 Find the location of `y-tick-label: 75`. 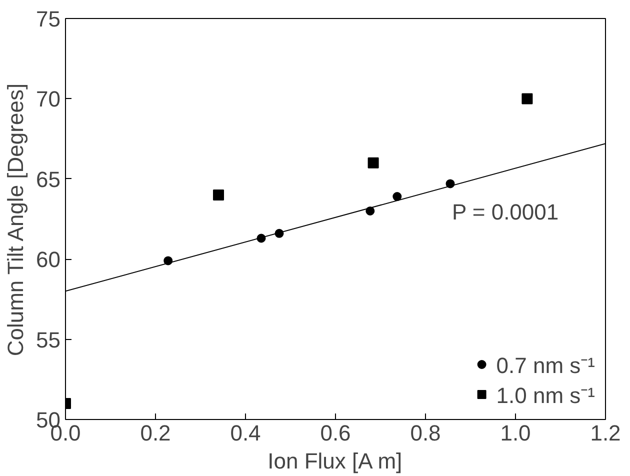

y-tick-label: 75 is located at coordinates (48, 19).